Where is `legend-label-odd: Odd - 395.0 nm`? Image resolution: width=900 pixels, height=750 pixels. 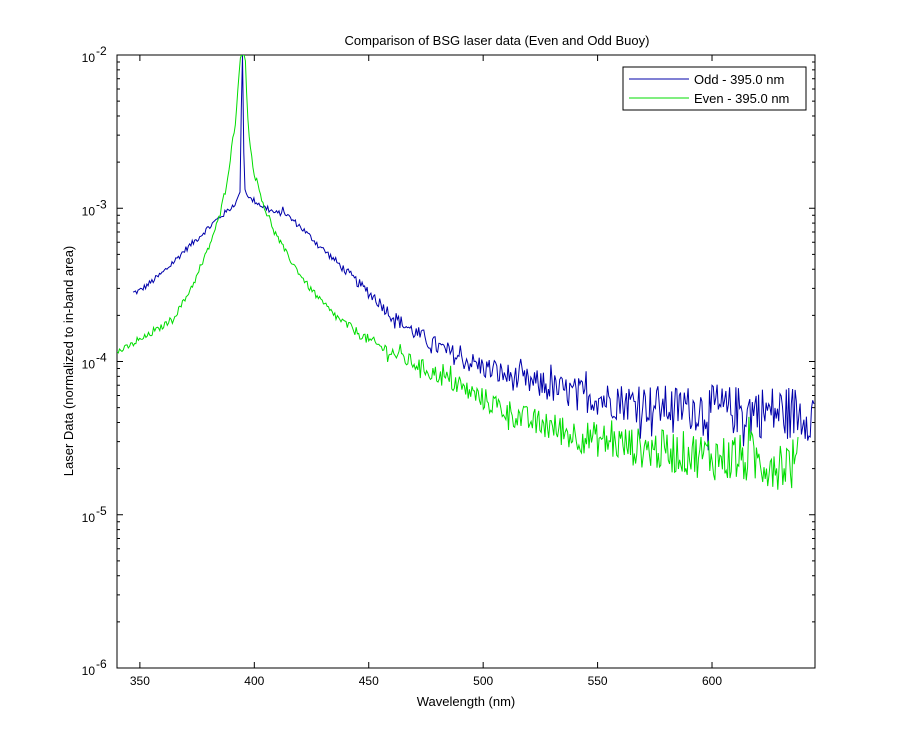
legend-label-odd: Odd - 395.0 nm is located at coordinates (739, 79).